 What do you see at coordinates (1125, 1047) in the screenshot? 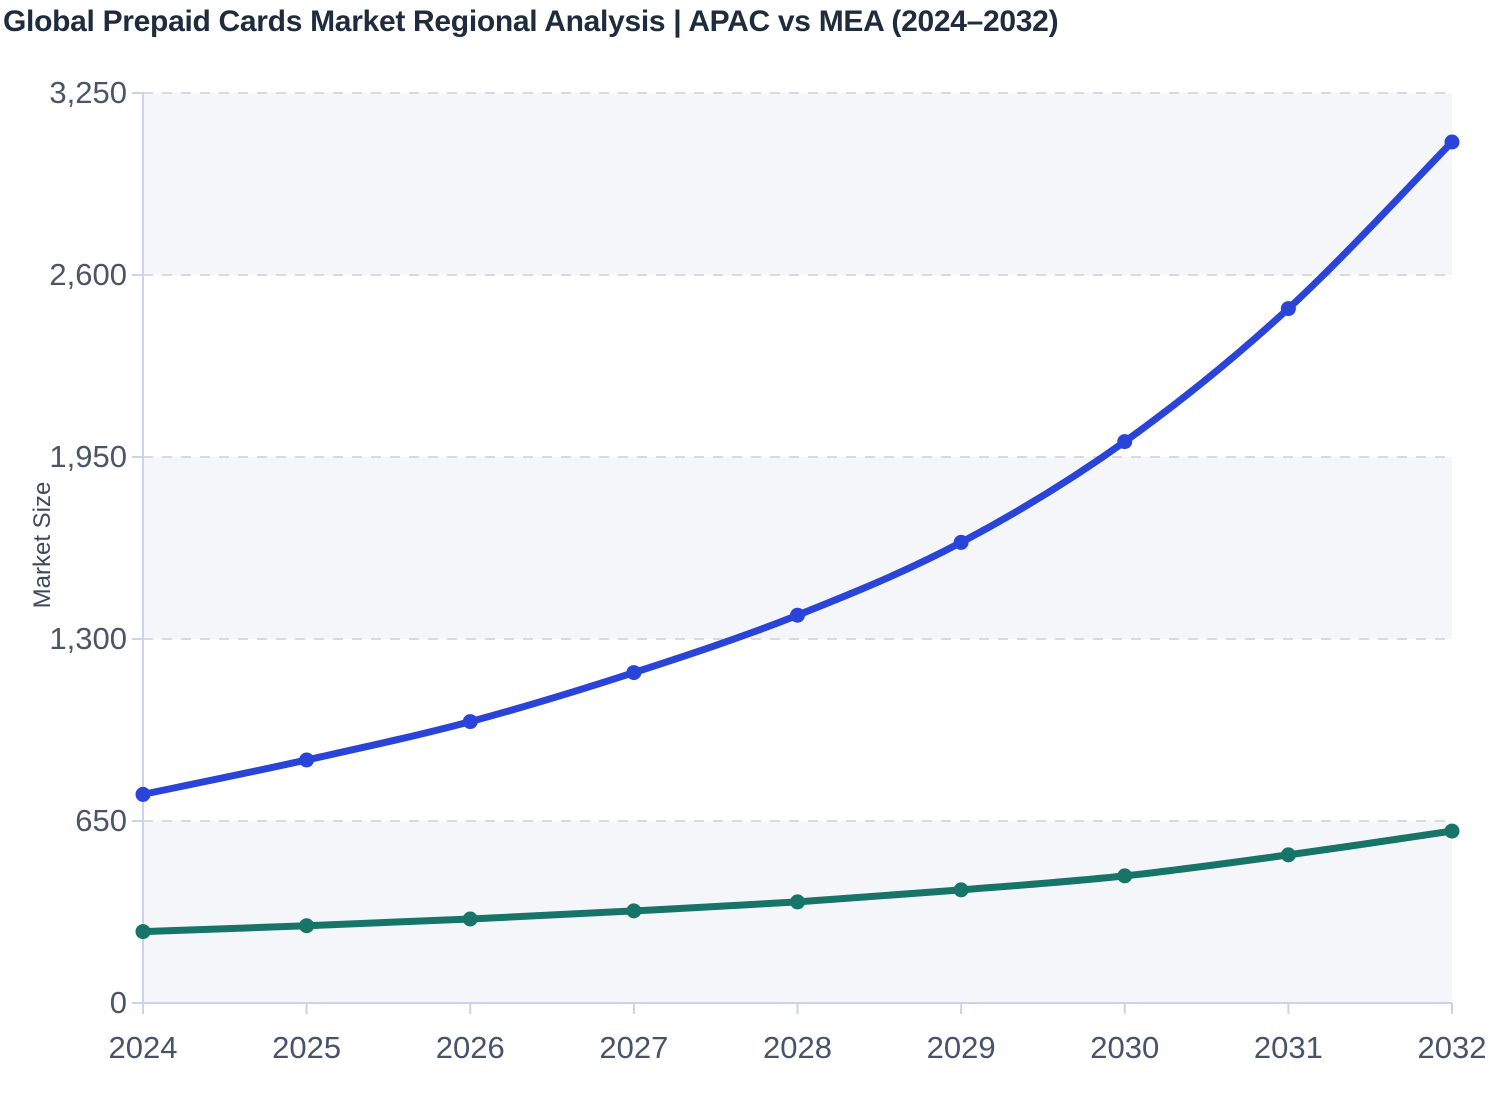
I see `x-tick-label: 2030` at bounding box center [1125, 1047].